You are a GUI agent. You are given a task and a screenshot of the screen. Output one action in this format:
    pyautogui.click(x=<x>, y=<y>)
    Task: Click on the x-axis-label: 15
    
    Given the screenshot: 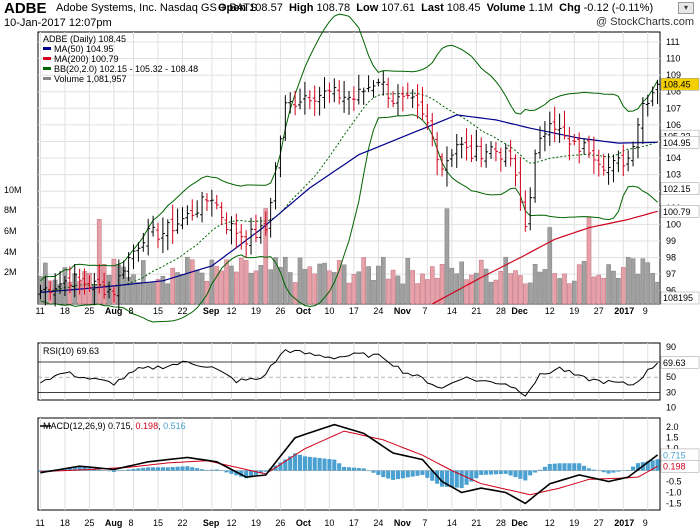 What is the action you would take?
    pyautogui.click(x=158, y=311)
    